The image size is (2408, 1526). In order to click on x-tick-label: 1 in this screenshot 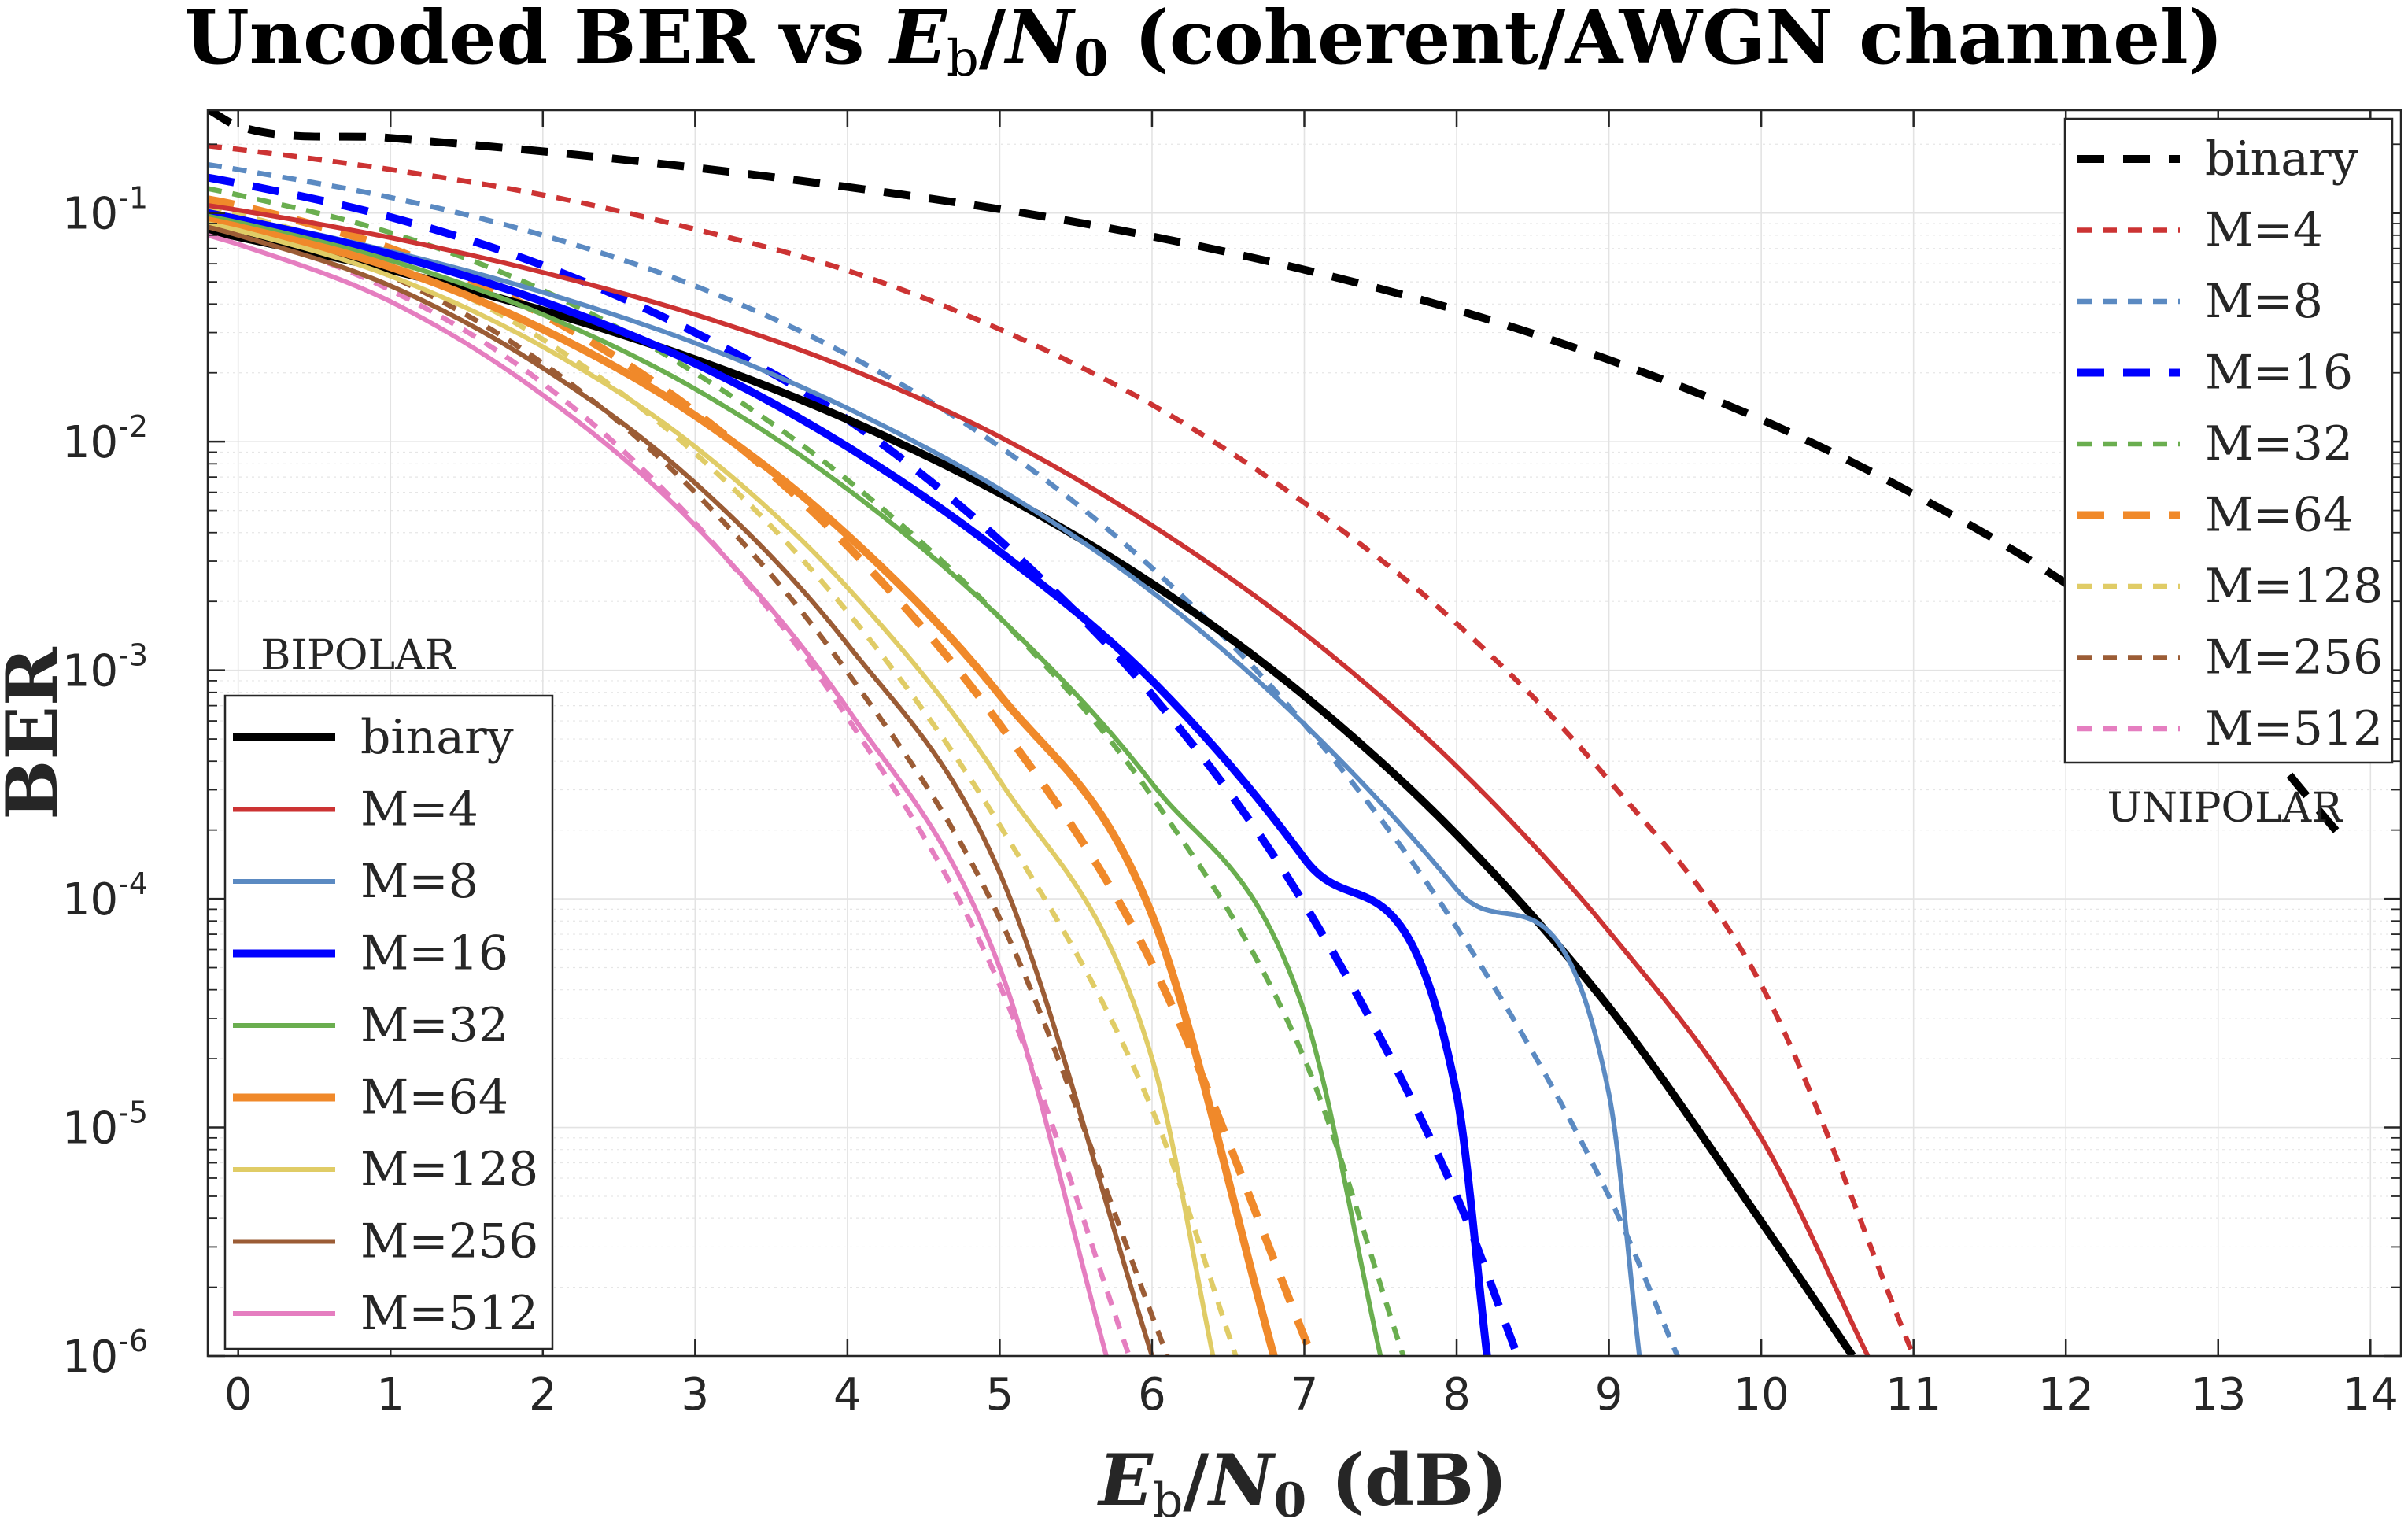, I will do `click(390, 1395)`.